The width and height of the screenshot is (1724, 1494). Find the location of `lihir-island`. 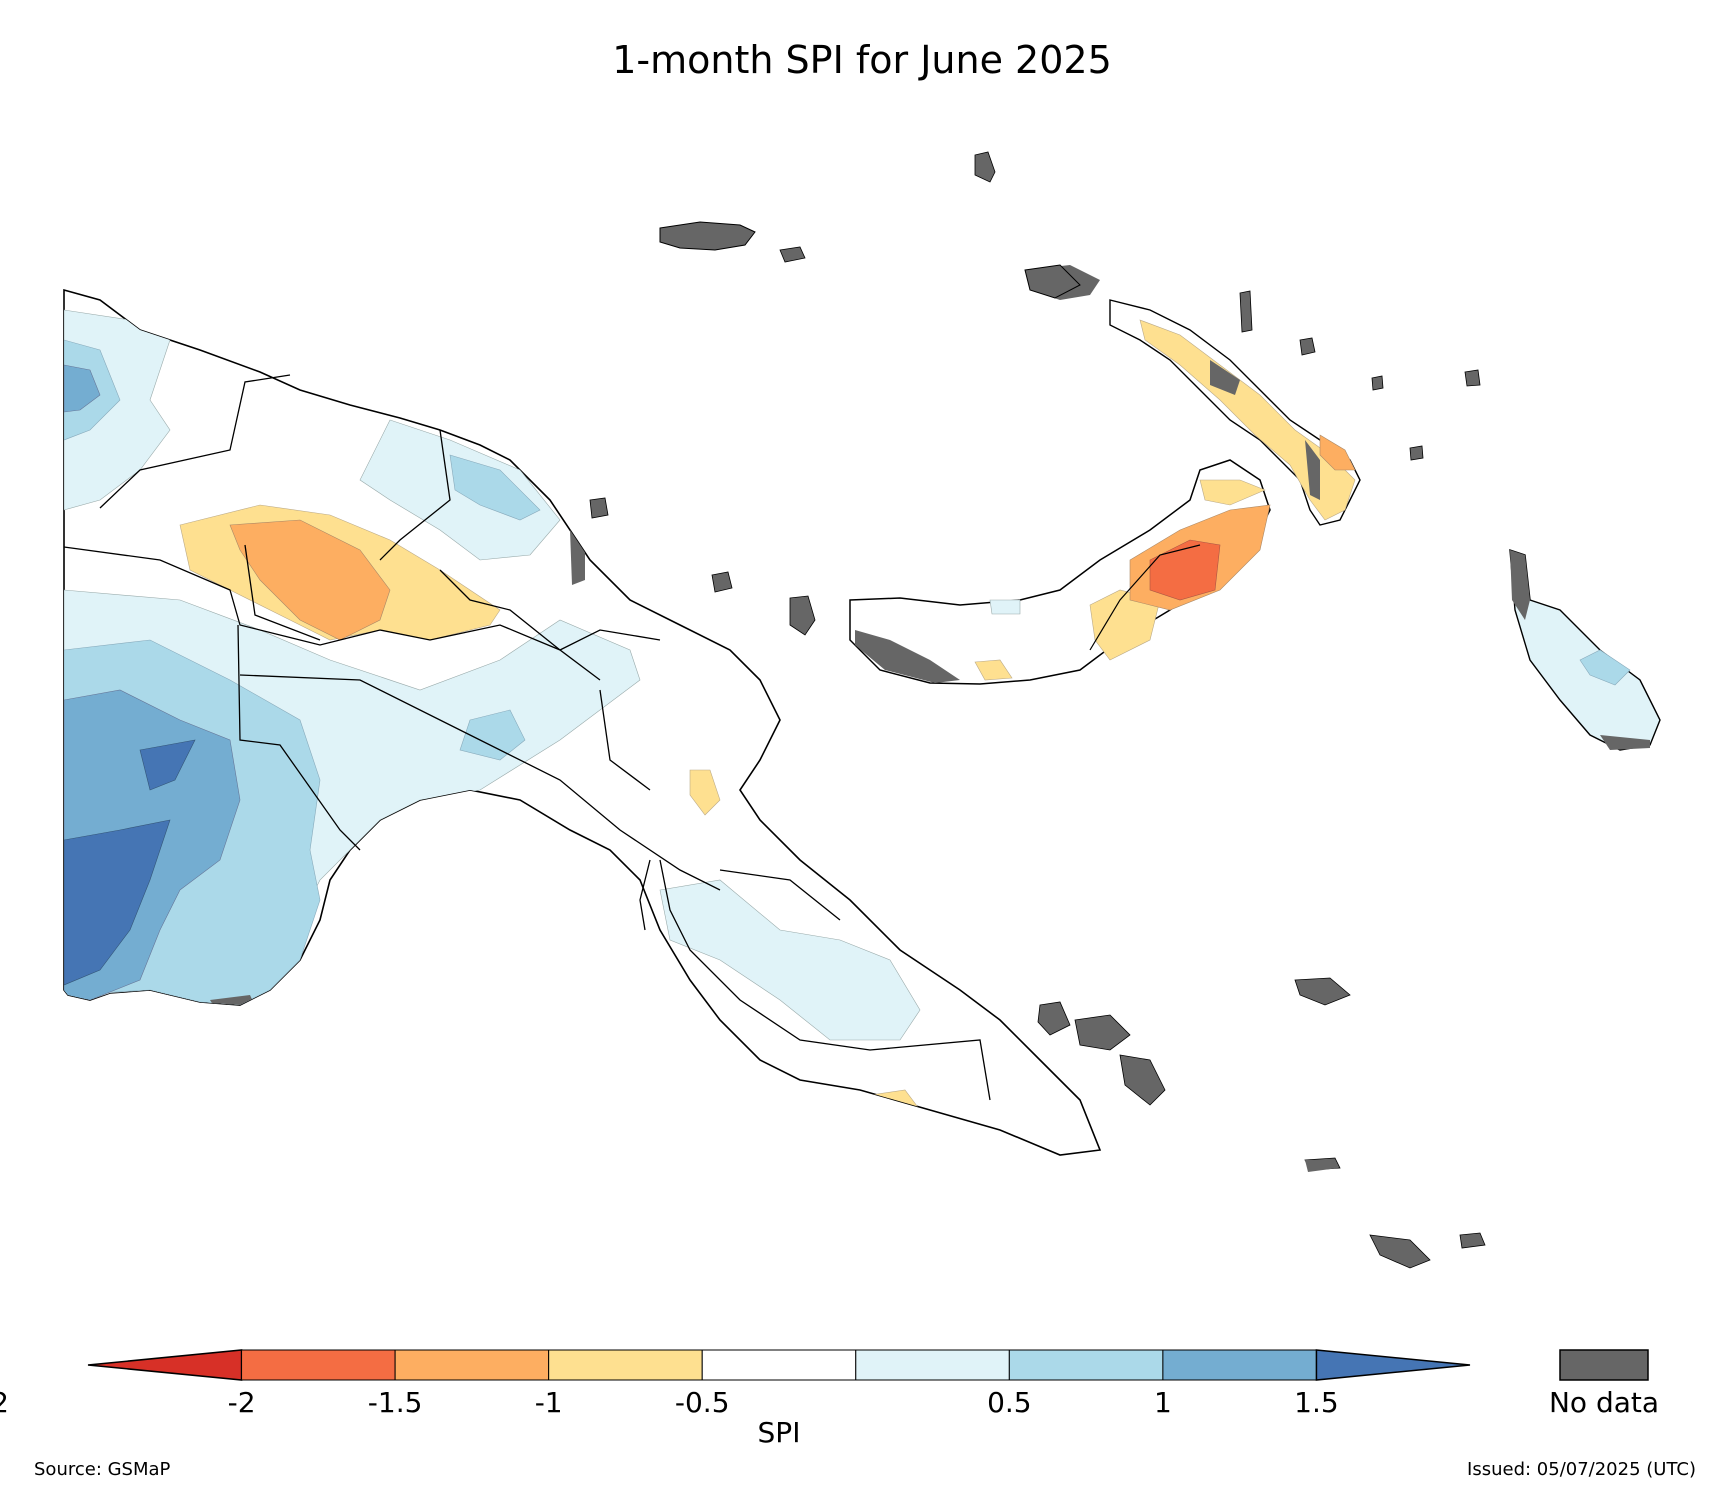

lihir-island is located at coordinates (1377, 383).